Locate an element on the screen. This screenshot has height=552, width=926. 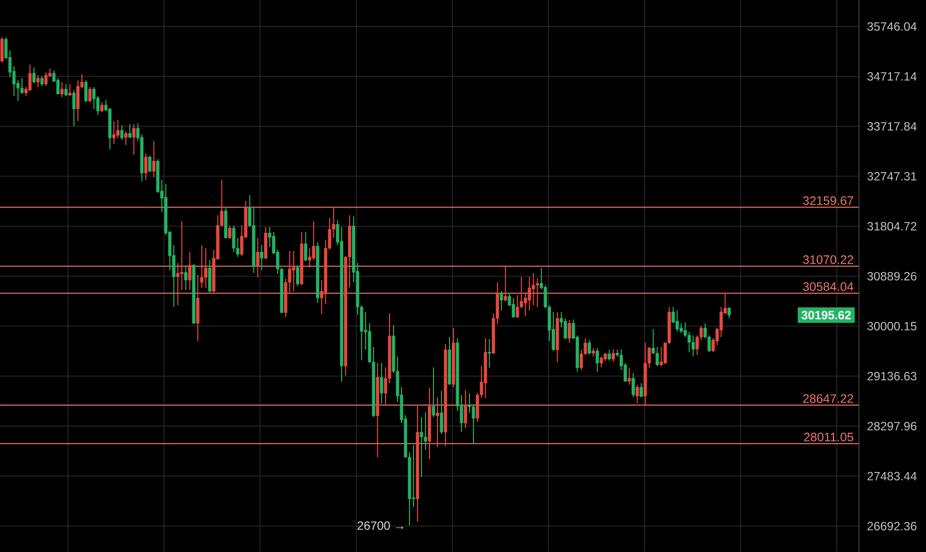
y-tick-label: 27483.44 is located at coordinates (892, 476).